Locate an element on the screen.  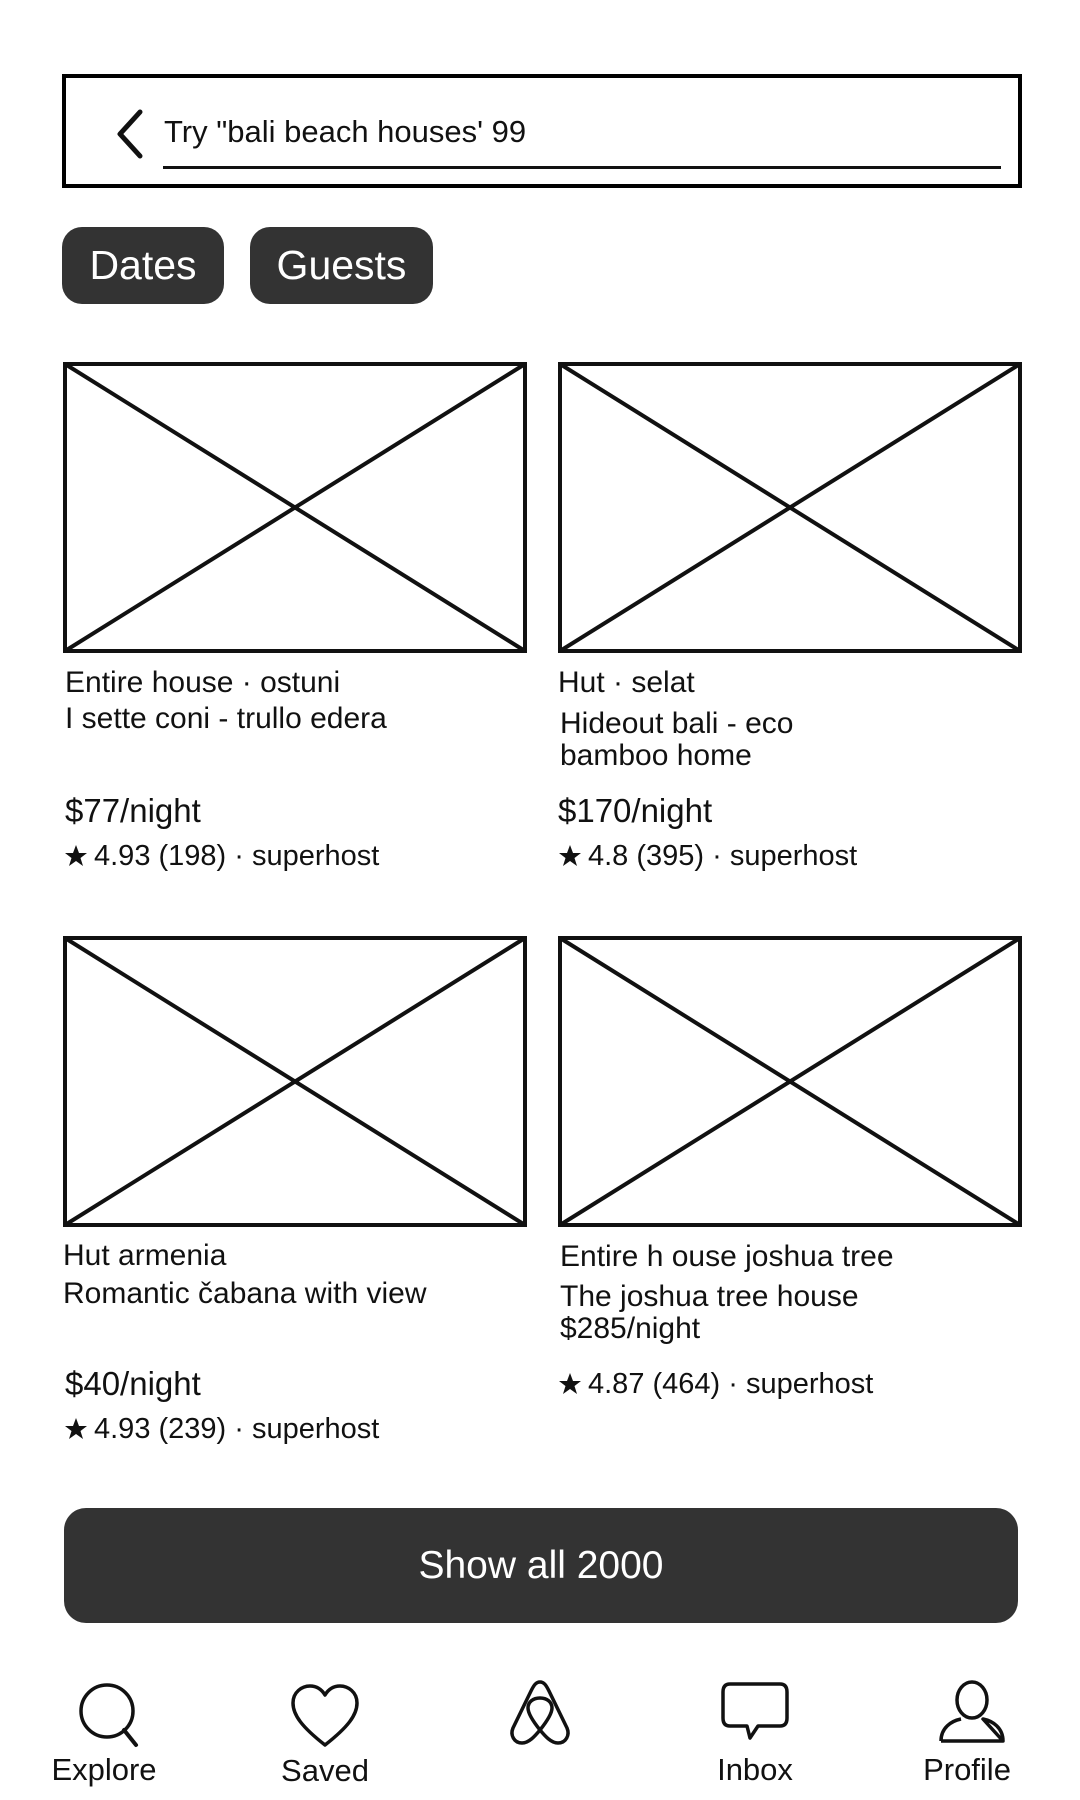
listing-rating: 4.93 (198) · superhost is located at coordinates (221, 856).